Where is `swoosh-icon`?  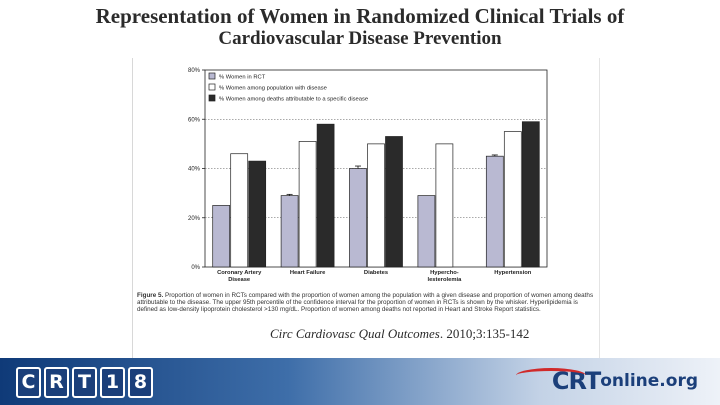 swoosh-icon is located at coordinates (551, 375).